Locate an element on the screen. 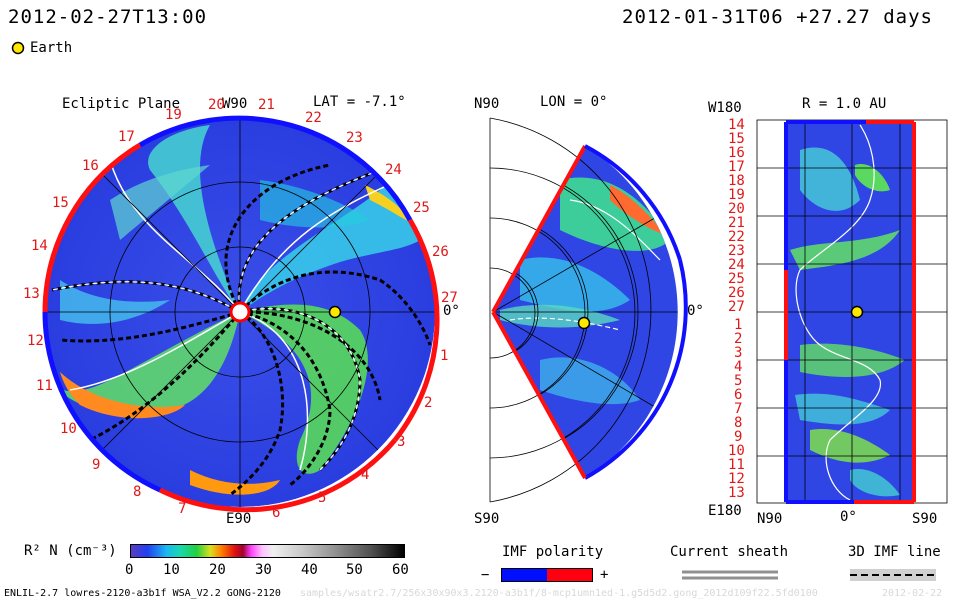 This screenshot has width=960, height=600. one-au-bottom-n90: N90 is located at coordinates (770, 519).